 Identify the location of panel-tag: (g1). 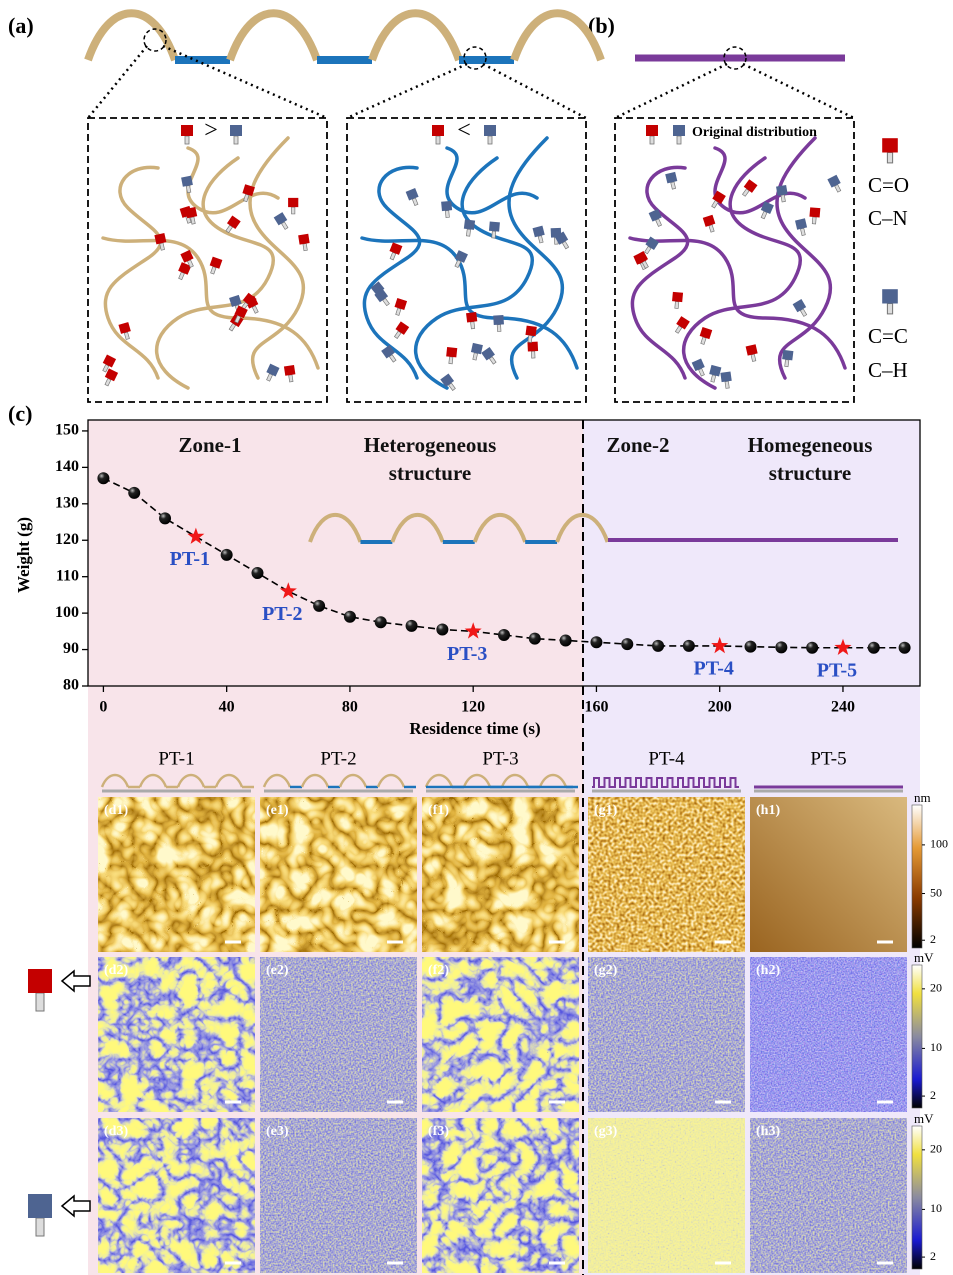
(606, 810).